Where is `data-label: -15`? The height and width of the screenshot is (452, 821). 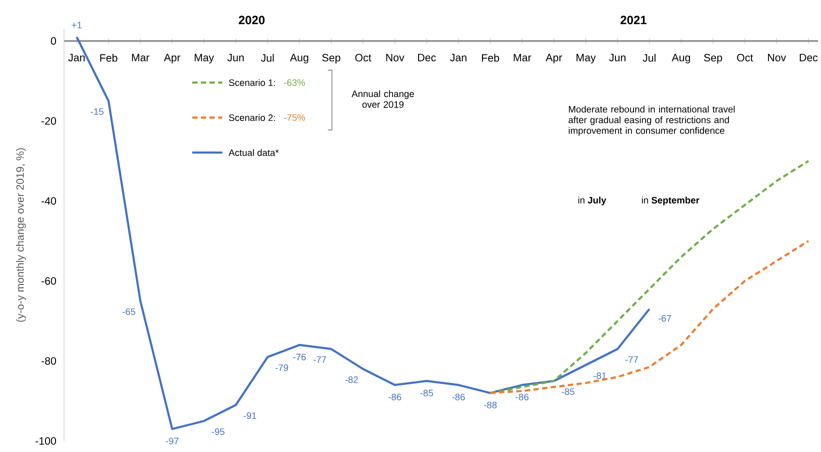 data-label: -15 is located at coordinates (97, 111).